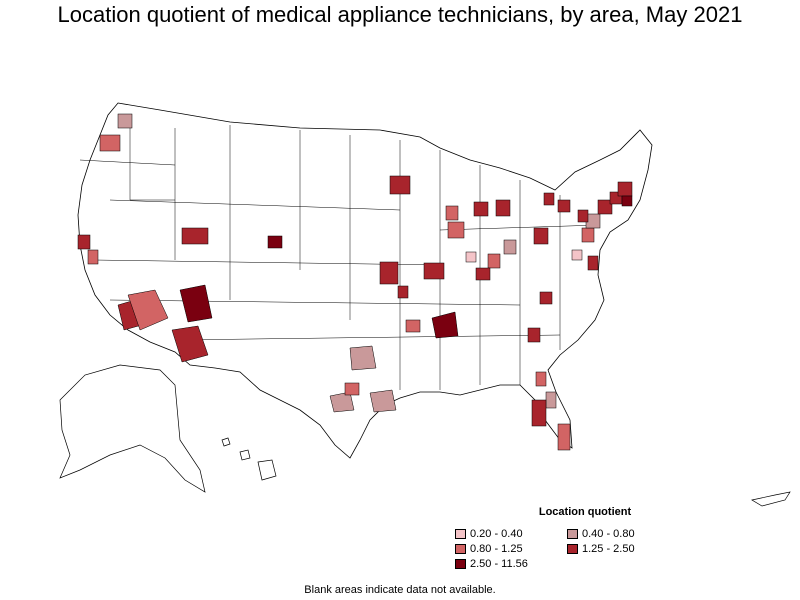  I want to click on legend-label-2: 0.80 - 1.25, so click(496, 549).